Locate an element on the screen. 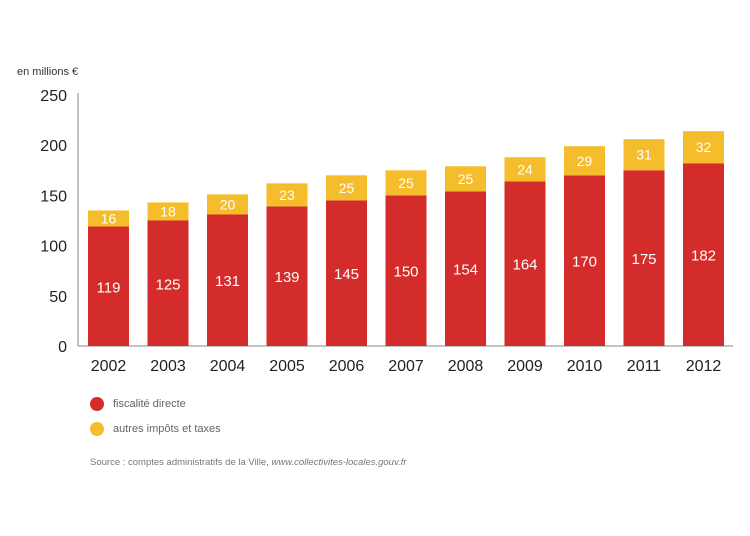 This screenshot has width=750, height=536. data-label: 145 is located at coordinates (346, 274).